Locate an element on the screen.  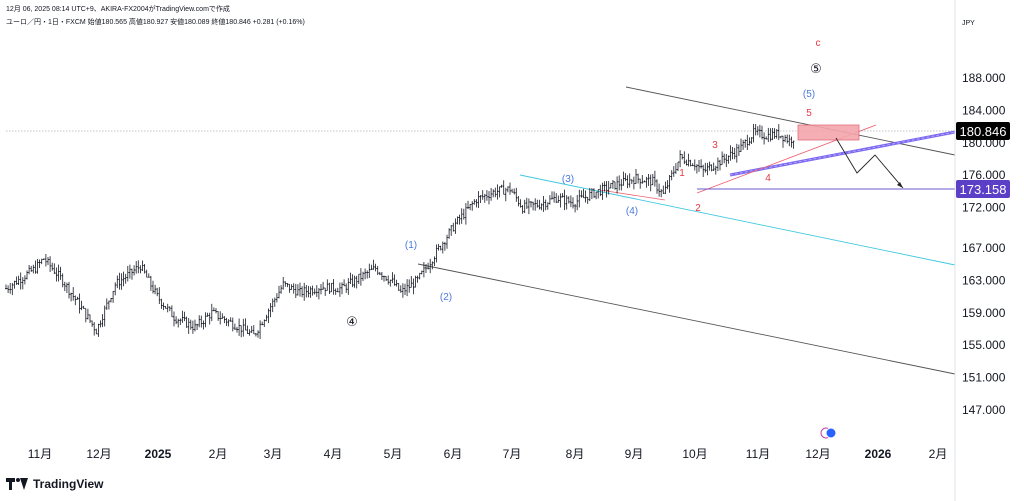
trendline-red-small is located at coordinates (632, 195).